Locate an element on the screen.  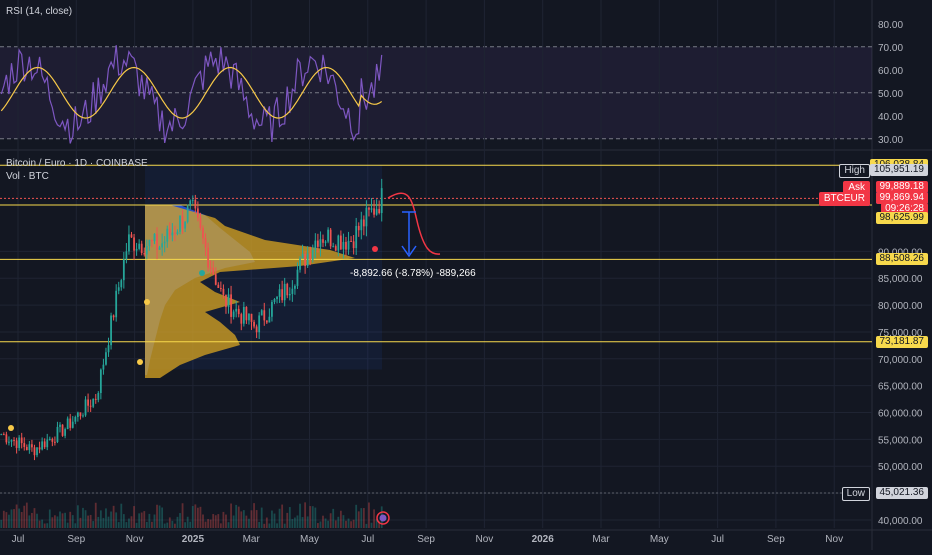
time-tick-label: May is located at coordinates (659, 539).